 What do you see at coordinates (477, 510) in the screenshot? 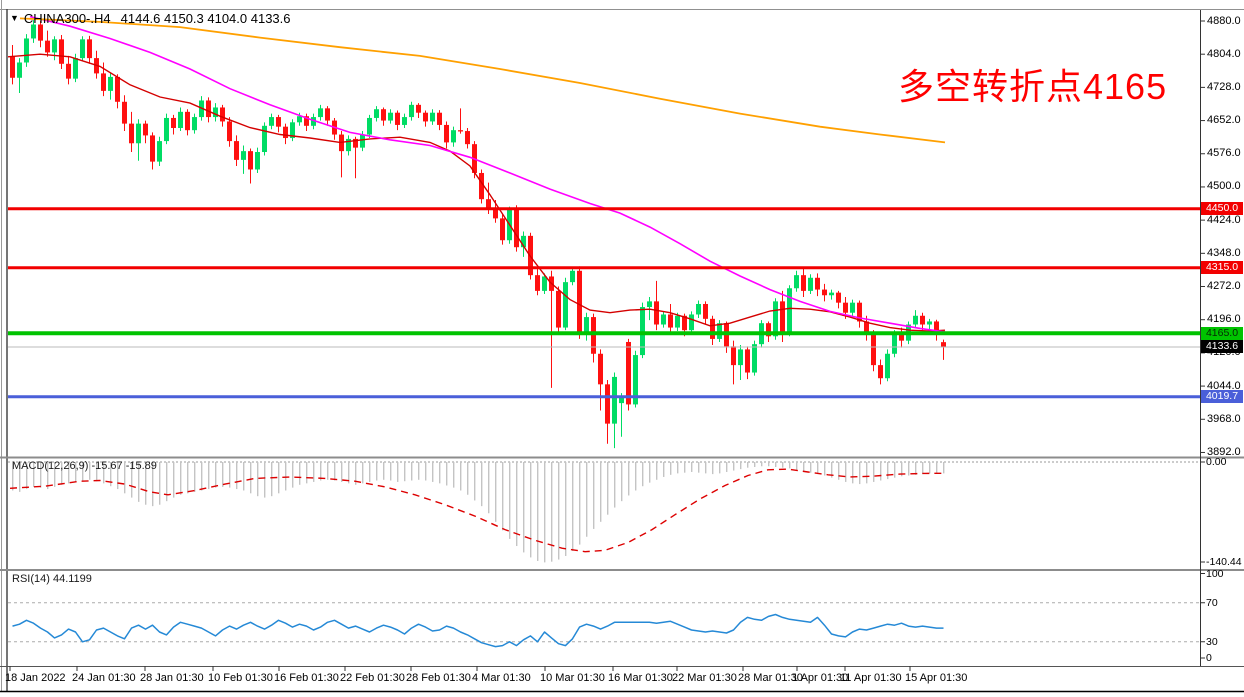
I see `macd-signal-line` at bounding box center [477, 510].